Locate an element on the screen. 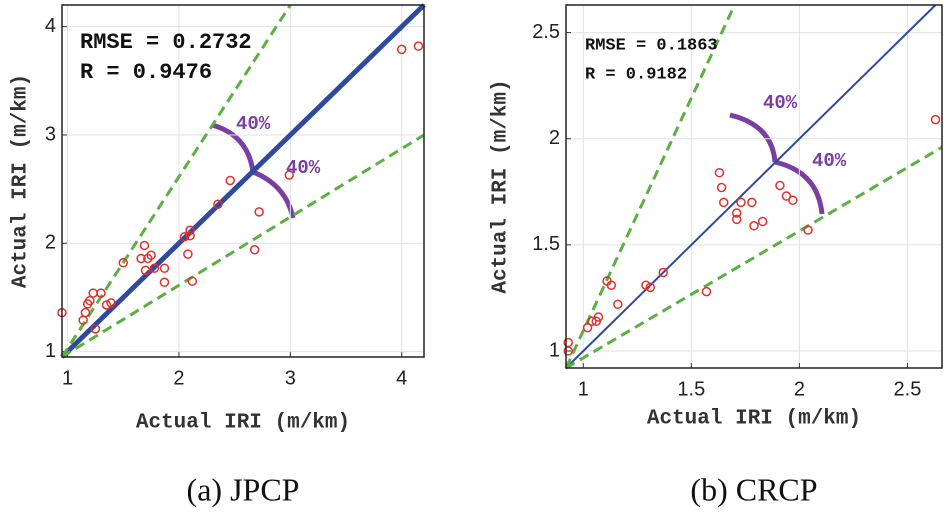 This screenshot has height=515, width=950. y-tick-label: 3 is located at coordinates (50, 134).